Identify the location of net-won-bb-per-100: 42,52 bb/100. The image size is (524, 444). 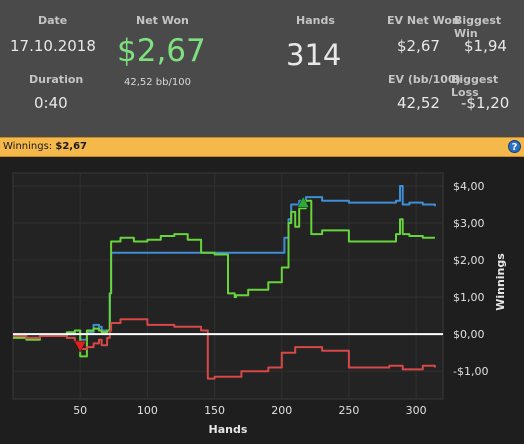
(157, 82).